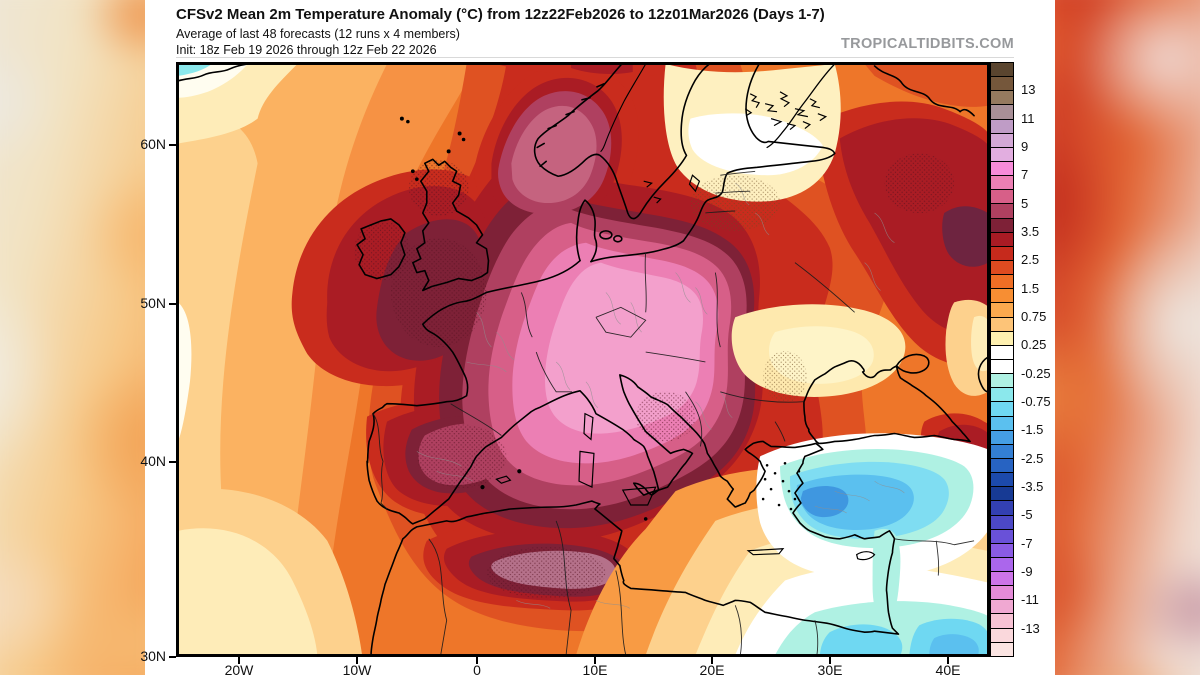  What do you see at coordinates (1030, 260) in the screenshot?
I see `colorbar-label: 2.5` at bounding box center [1030, 260].